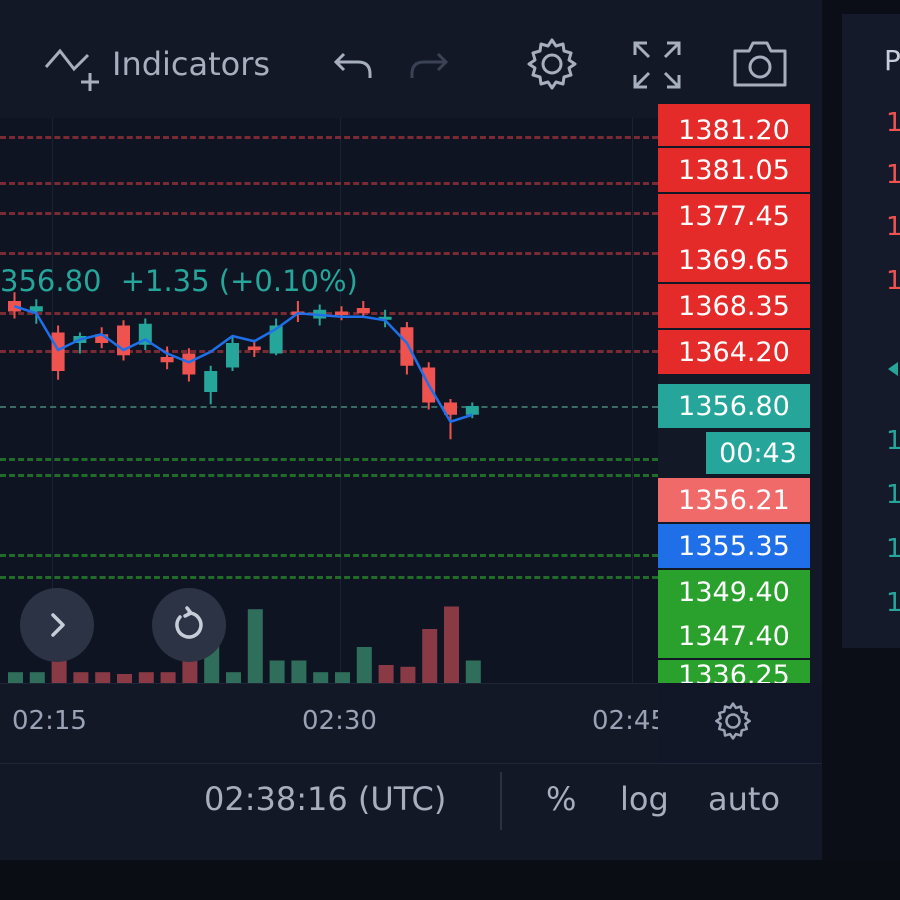 Image resolution: width=900 pixels, height=900 pixels. Describe the element at coordinates (892, 60) in the screenshot. I see `order-book-header: P` at that location.